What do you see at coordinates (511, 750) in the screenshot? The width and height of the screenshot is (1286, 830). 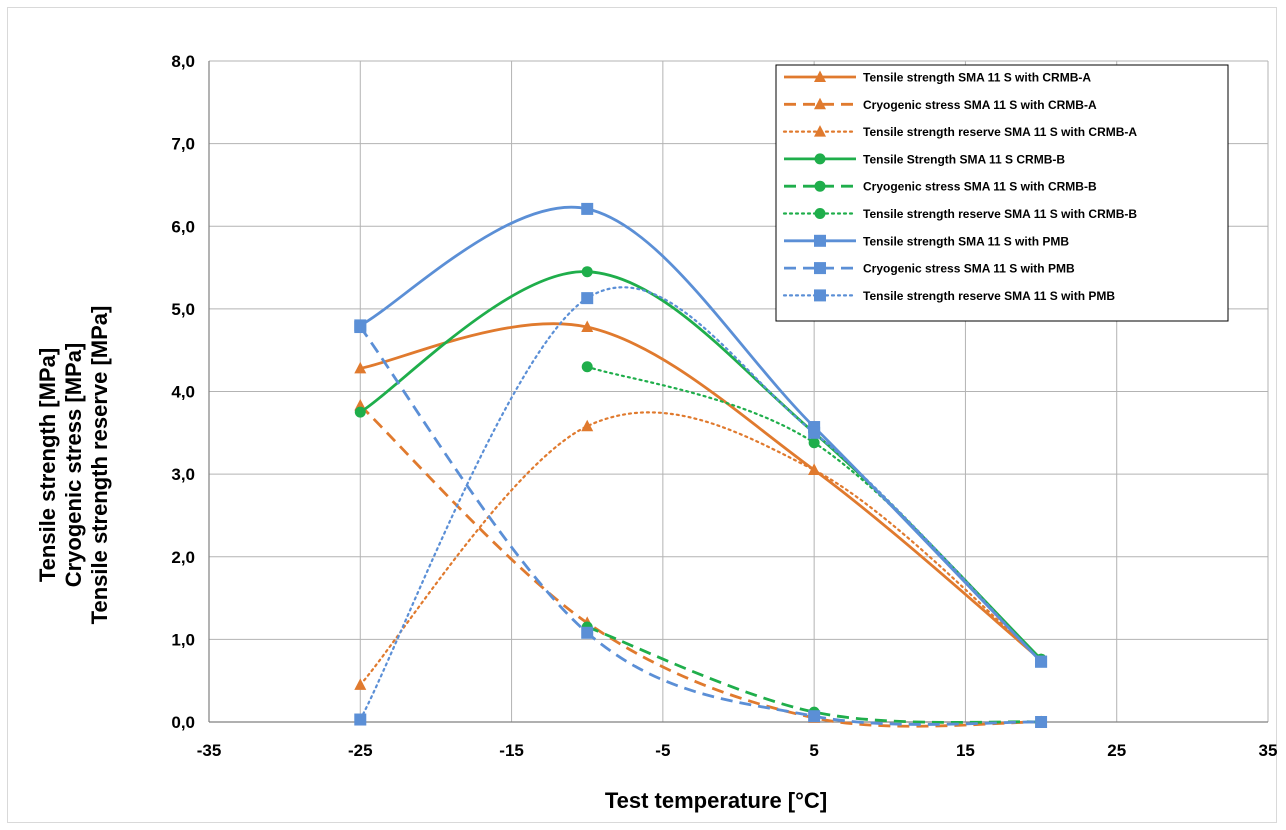 I see `x-tick-label: -15` at bounding box center [511, 750].